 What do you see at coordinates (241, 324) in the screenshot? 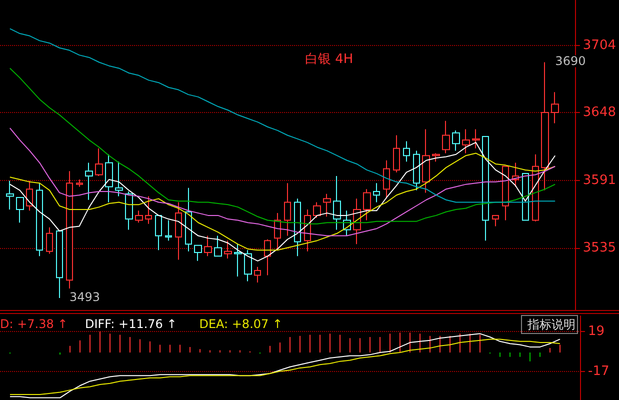
I see `annotation: DEA: +8.07 ↑` at bounding box center [241, 324].